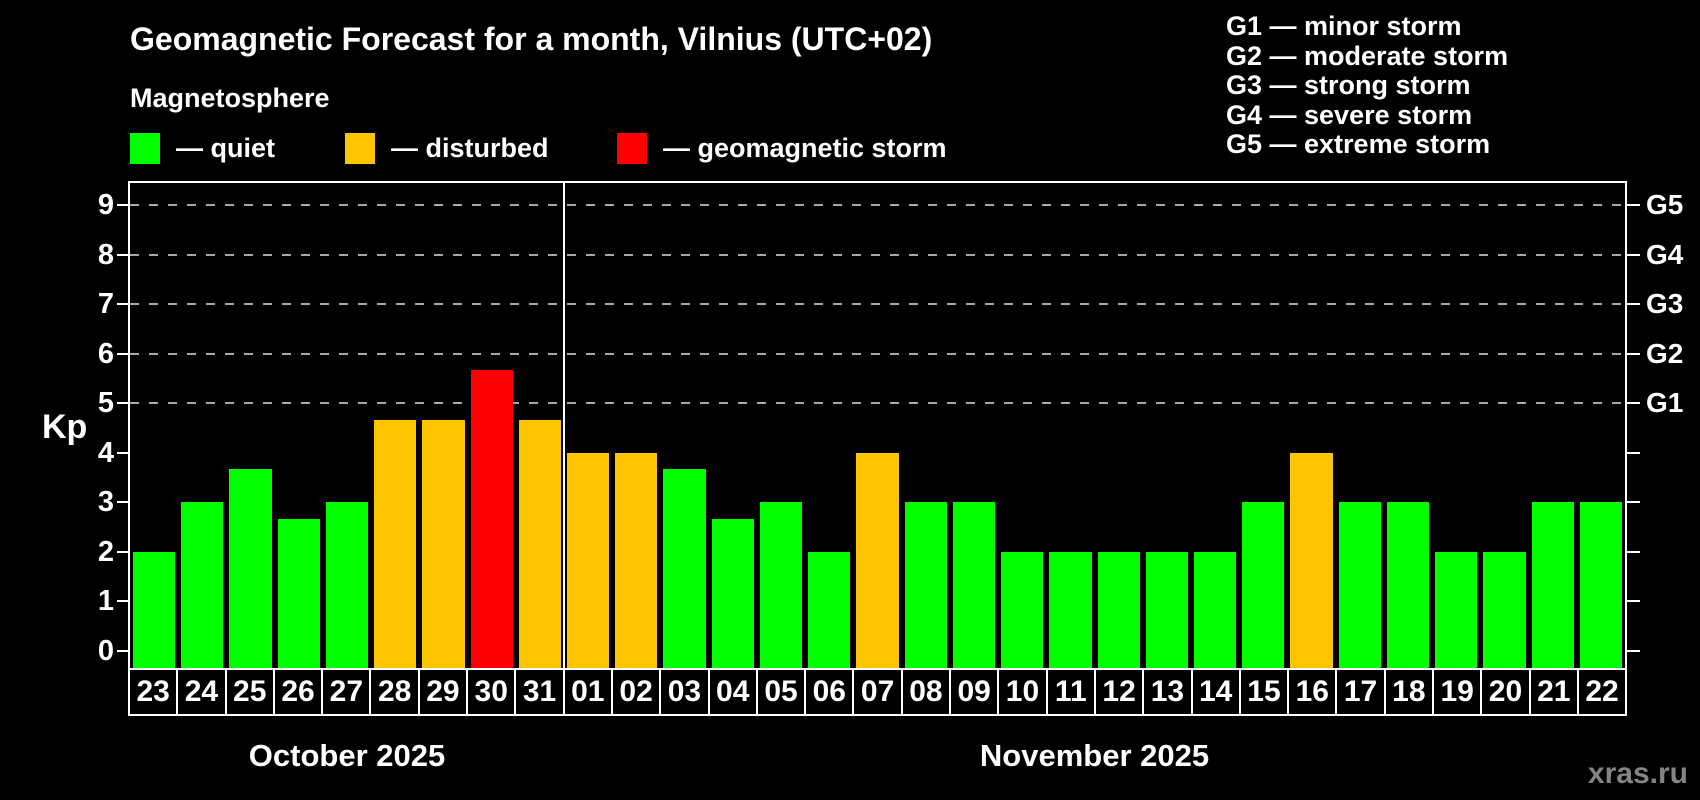 This screenshot has width=1700, height=800. I want to click on date-cell-22: 22, so click(1602, 691).